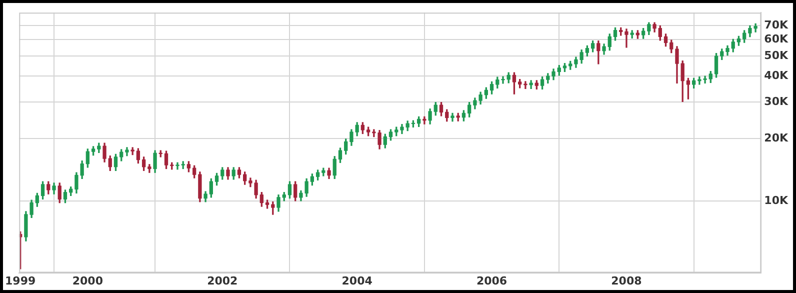 The width and height of the screenshot is (796, 293). What do you see at coordinates (776, 101) in the screenshot?
I see `y-tick-label: 30K` at bounding box center [776, 101].